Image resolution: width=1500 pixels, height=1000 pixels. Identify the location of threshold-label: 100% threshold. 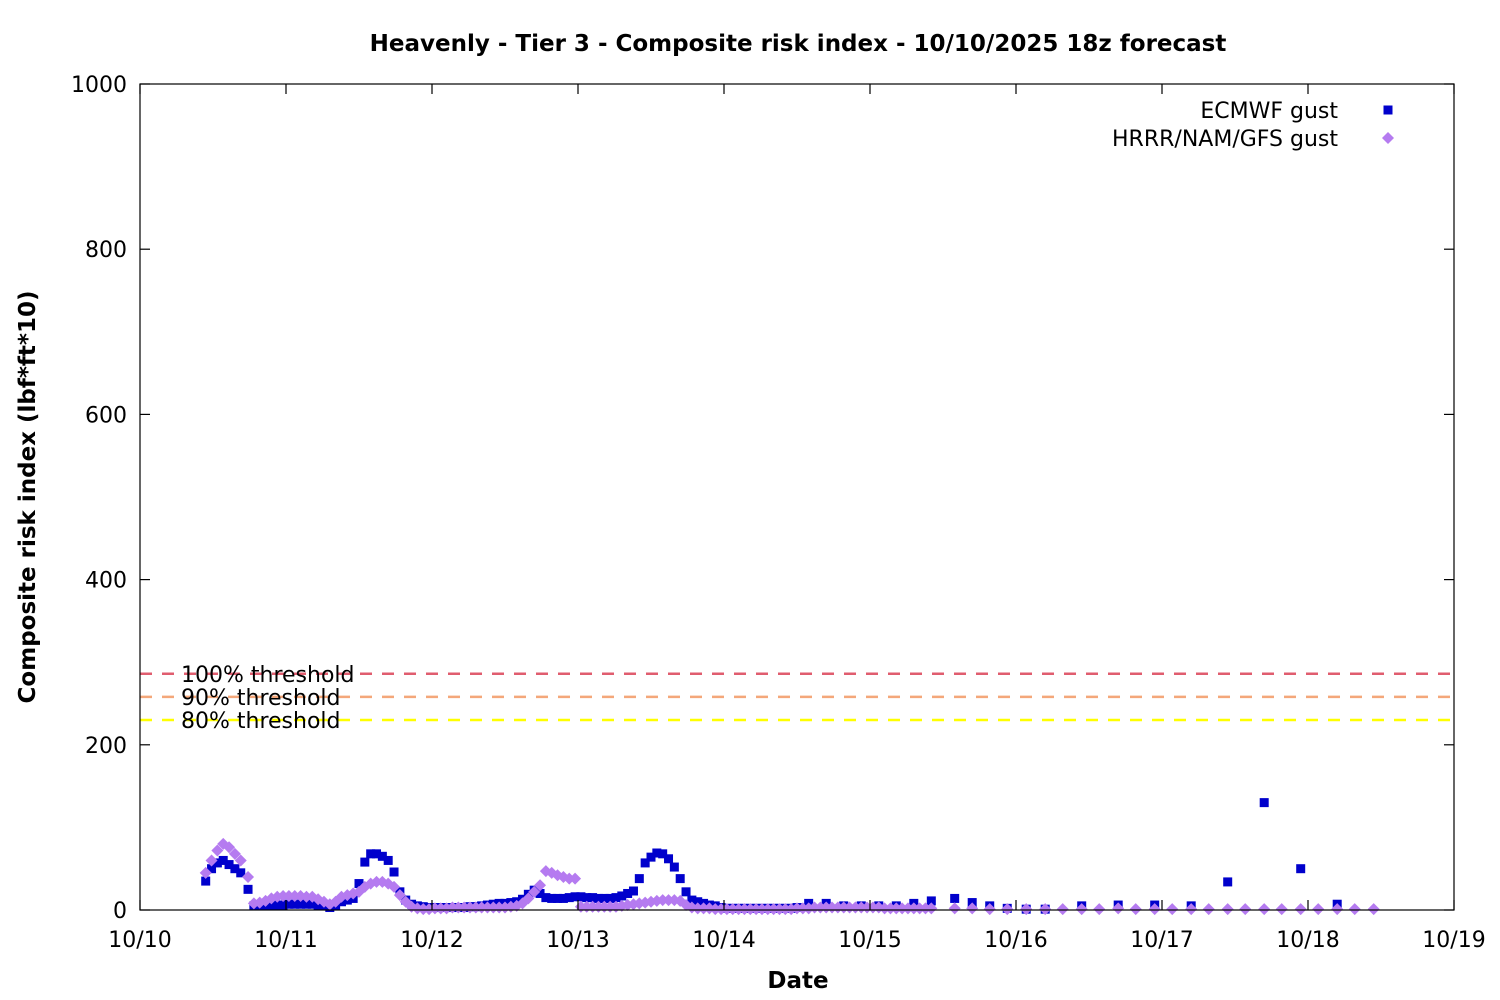
(268, 675).